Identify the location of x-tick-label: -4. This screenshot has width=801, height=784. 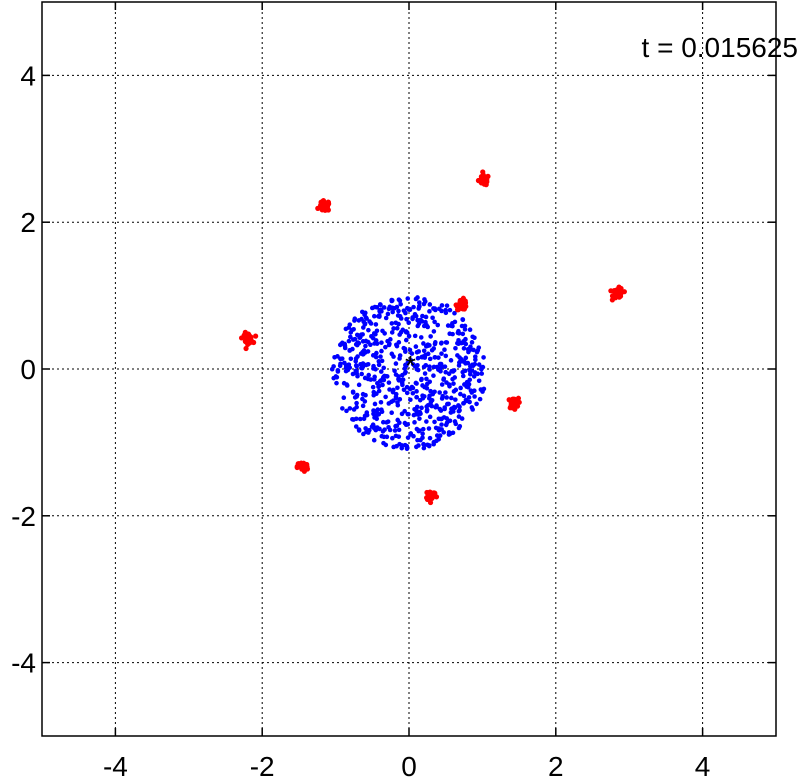
(115, 766).